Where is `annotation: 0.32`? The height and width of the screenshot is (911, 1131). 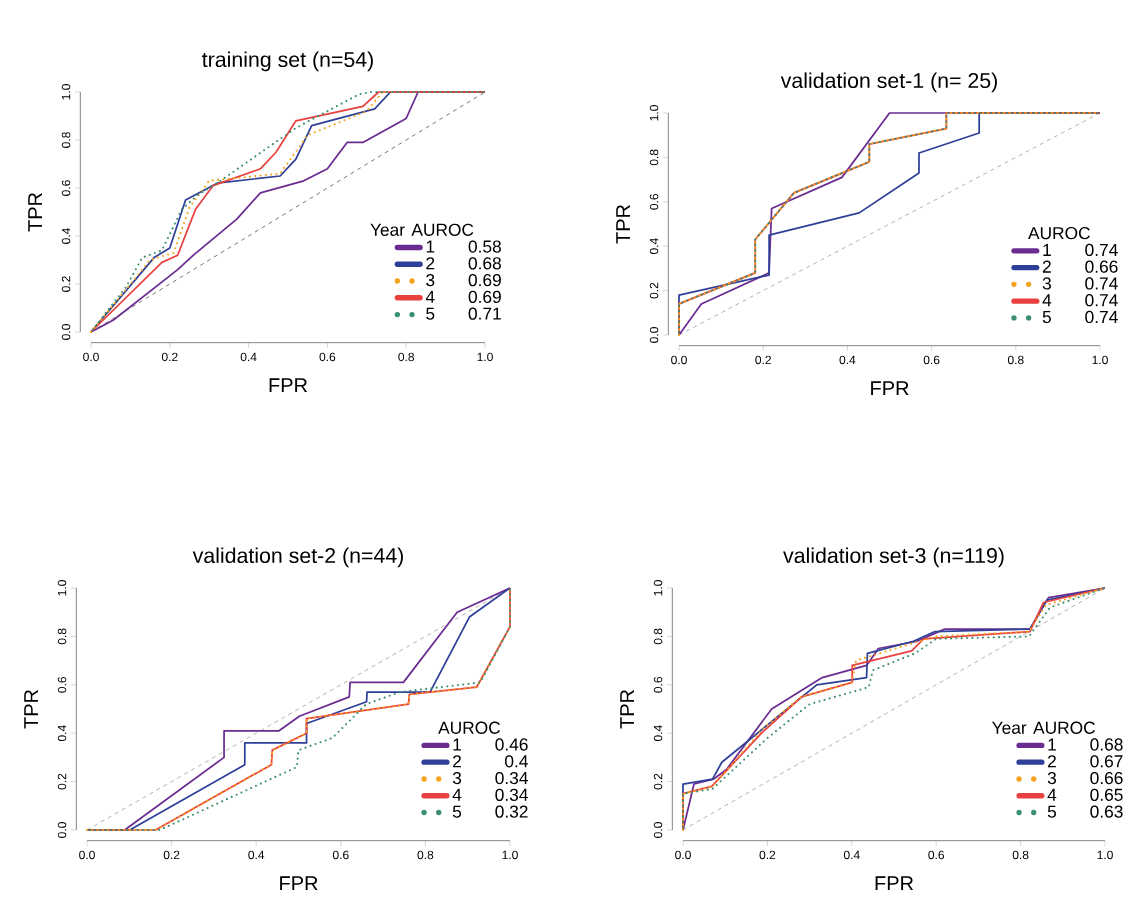
annotation: 0.32 is located at coordinates (511, 811).